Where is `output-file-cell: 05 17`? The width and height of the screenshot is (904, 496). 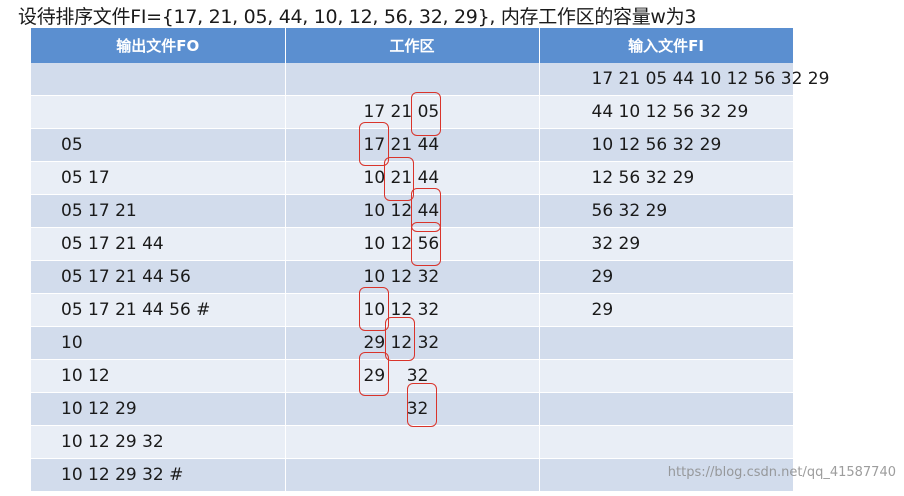 output-file-cell: 05 17 is located at coordinates (158, 178).